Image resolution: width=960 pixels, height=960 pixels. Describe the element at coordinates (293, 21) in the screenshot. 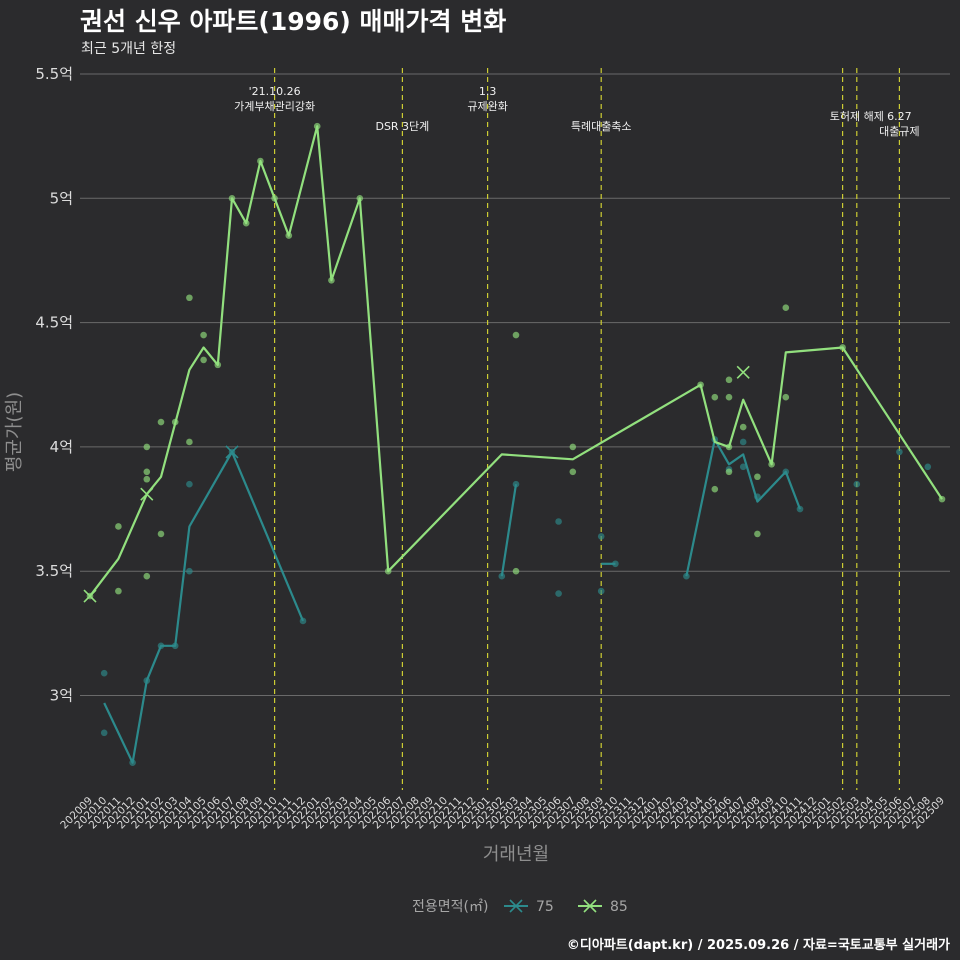

I see `chart-title: 권선 신우 아파트(1996) 매매가격 변화` at that location.